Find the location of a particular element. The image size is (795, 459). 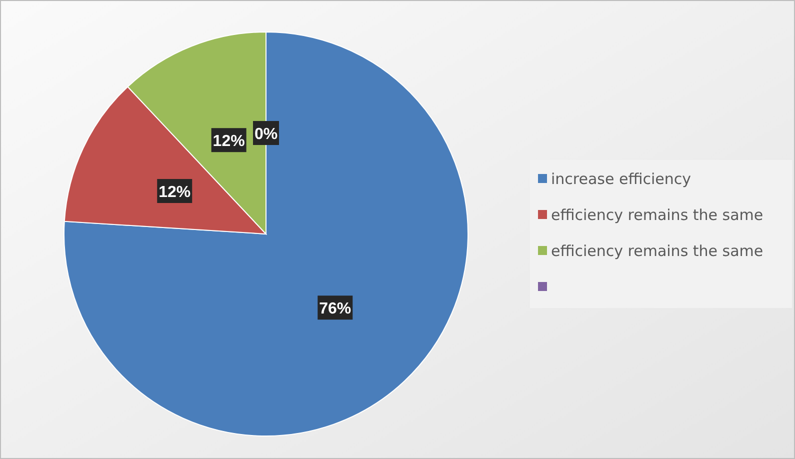

data-label: 76% is located at coordinates (335, 309).